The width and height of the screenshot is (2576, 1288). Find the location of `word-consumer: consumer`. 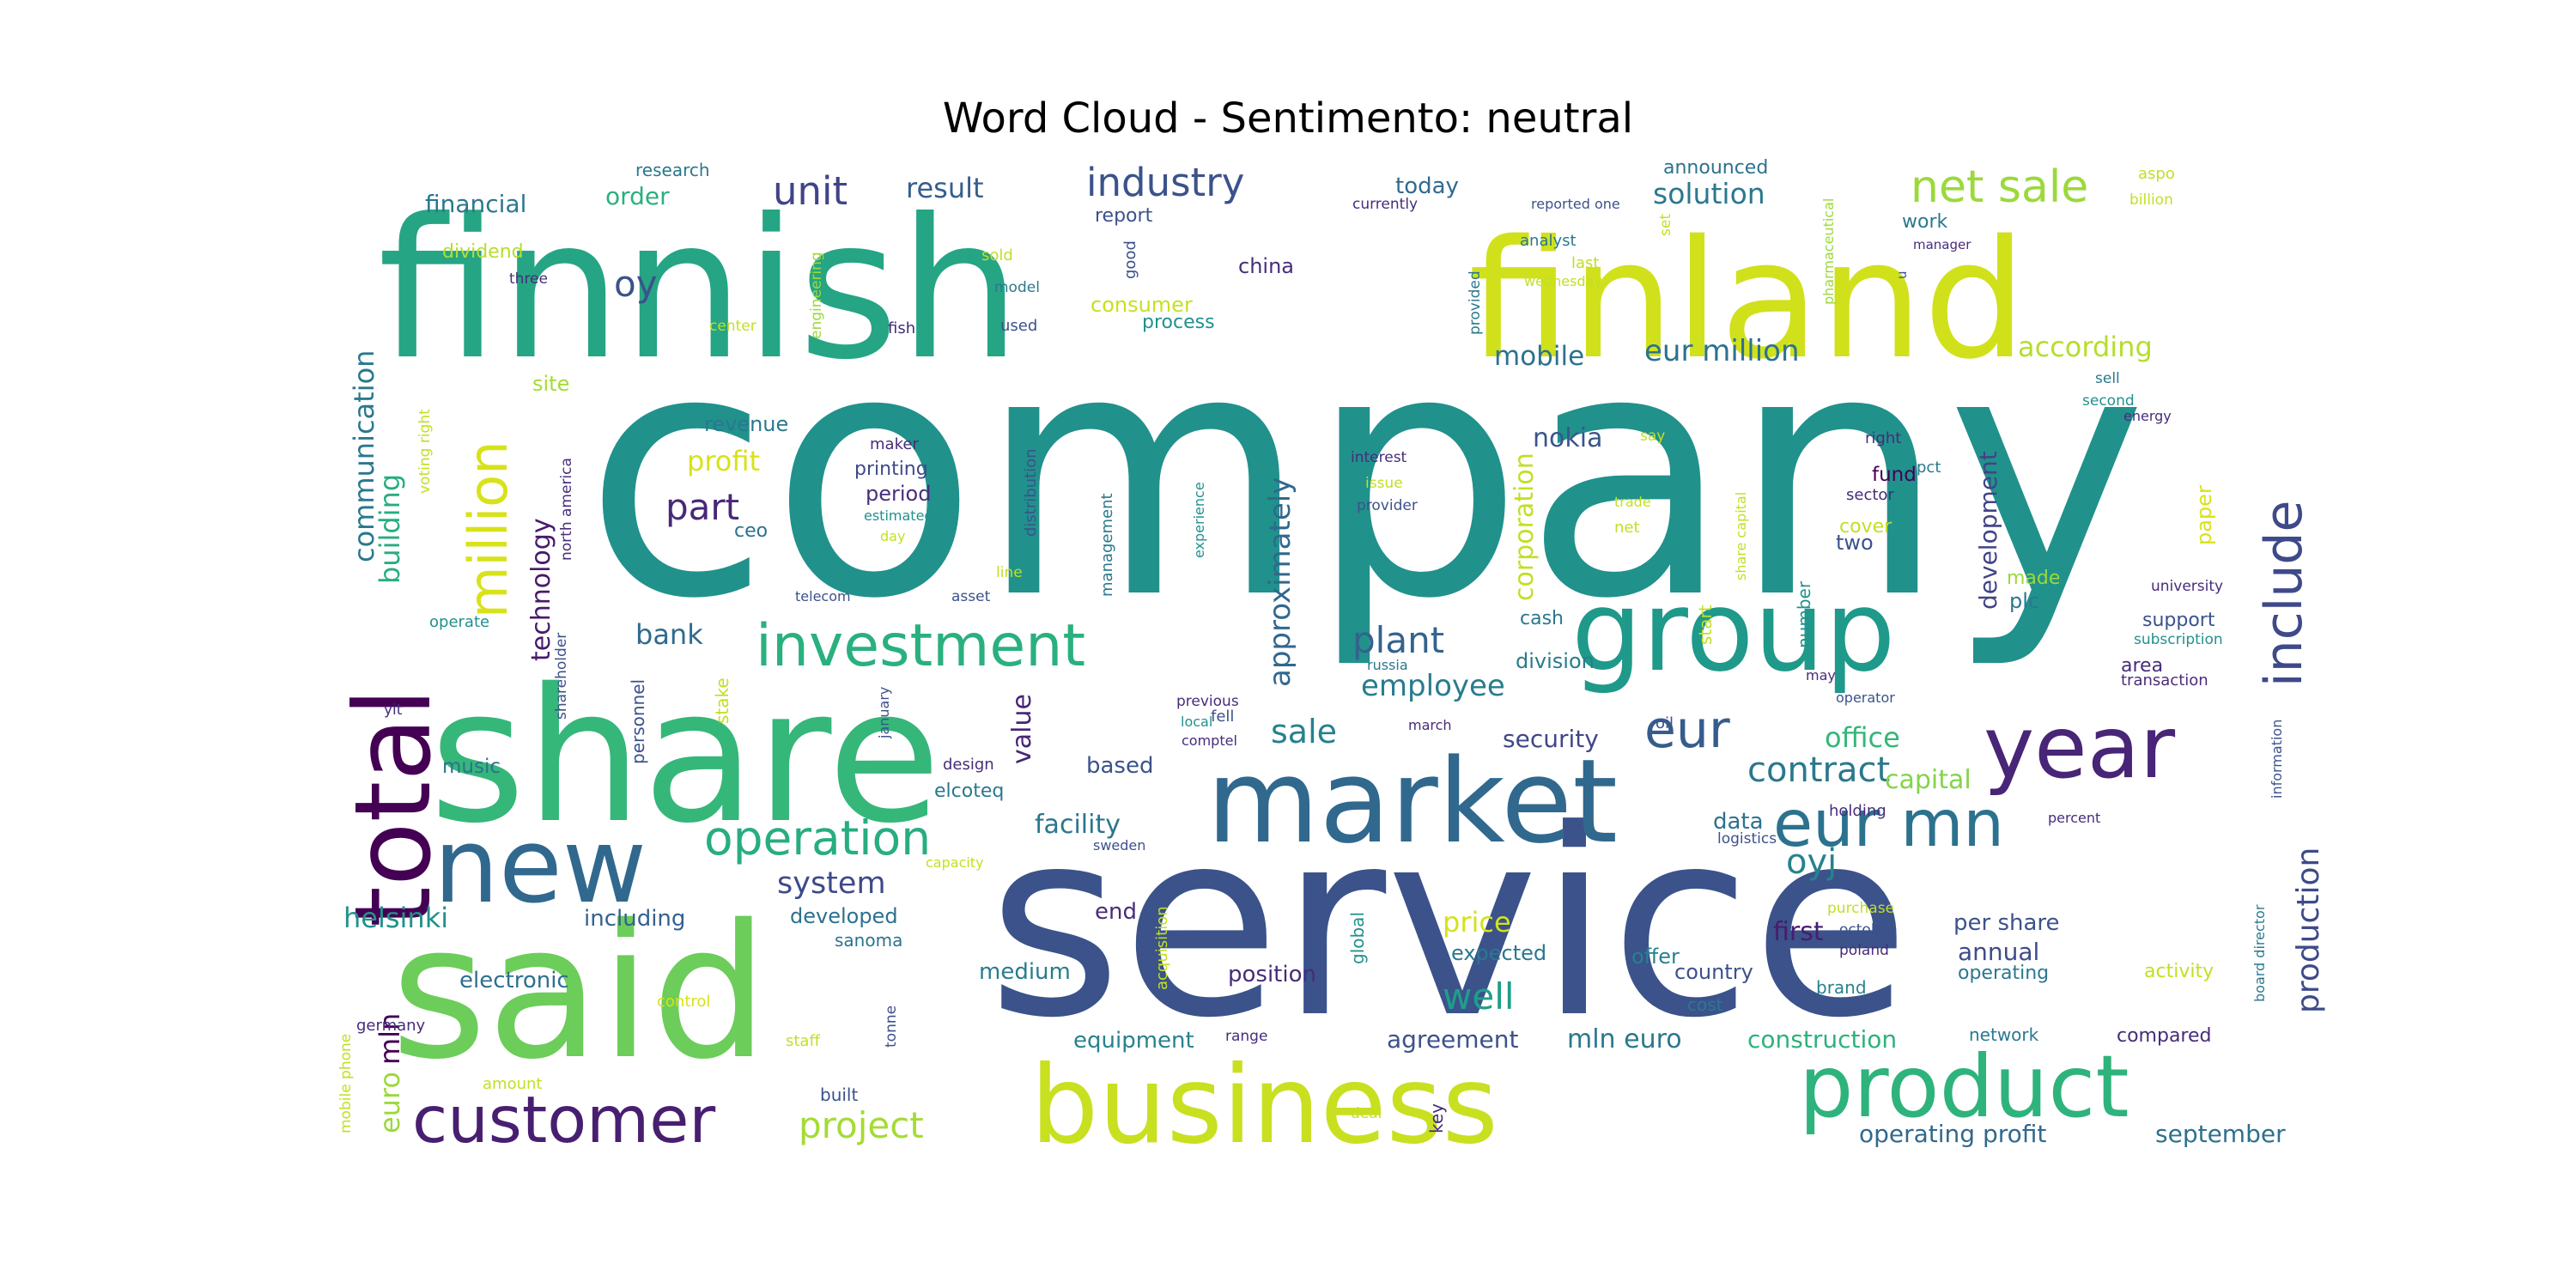

word-consumer: consumer is located at coordinates (1142, 305).